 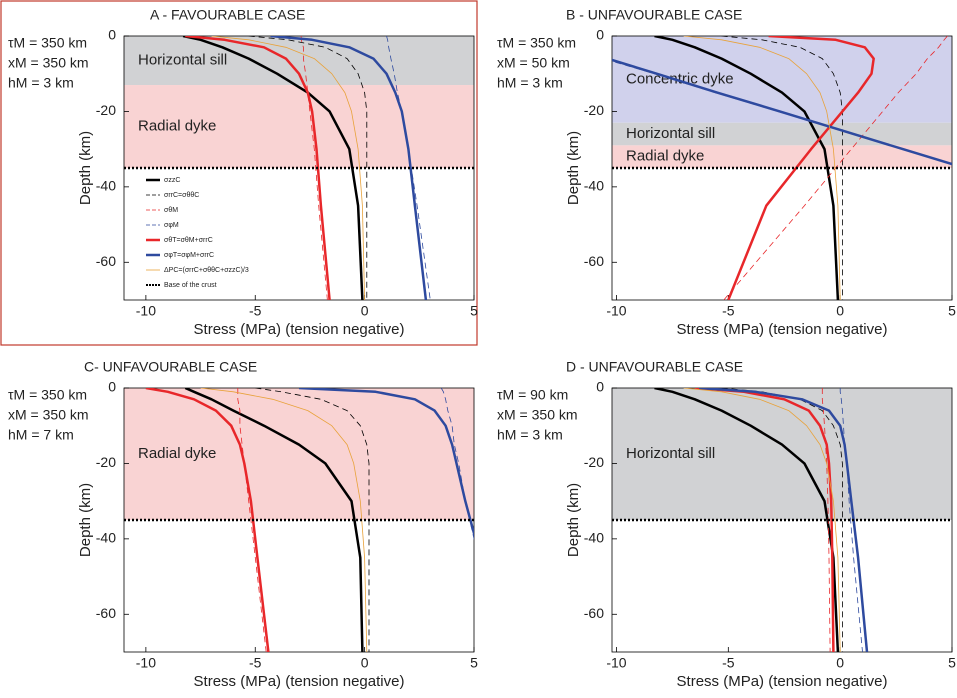 I want to click on legend-label: σrrC=σθθC, so click(x=181, y=195).